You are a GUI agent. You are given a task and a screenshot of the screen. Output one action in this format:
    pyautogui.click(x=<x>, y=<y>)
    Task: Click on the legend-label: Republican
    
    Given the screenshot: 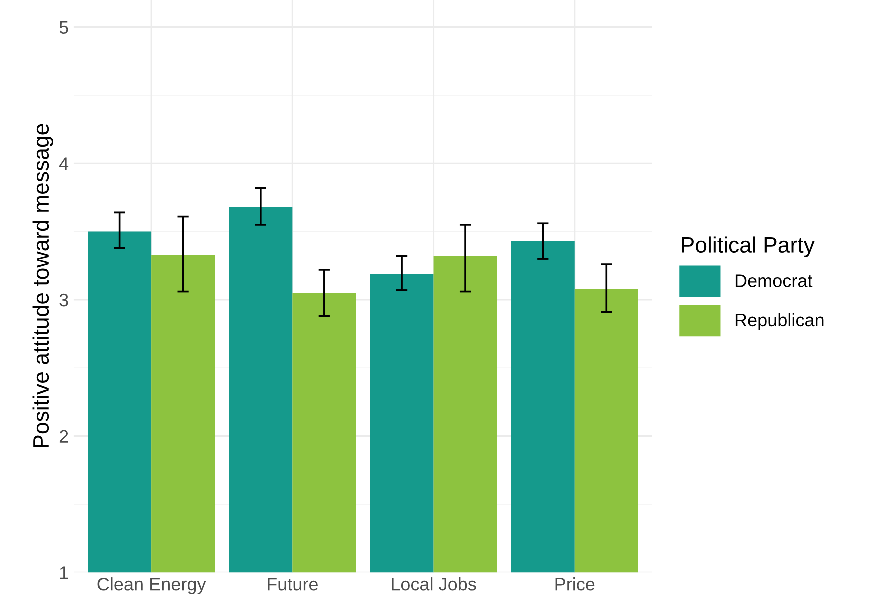 What is the action you would take?
    pyautogui.click(x=780, y=321)
    